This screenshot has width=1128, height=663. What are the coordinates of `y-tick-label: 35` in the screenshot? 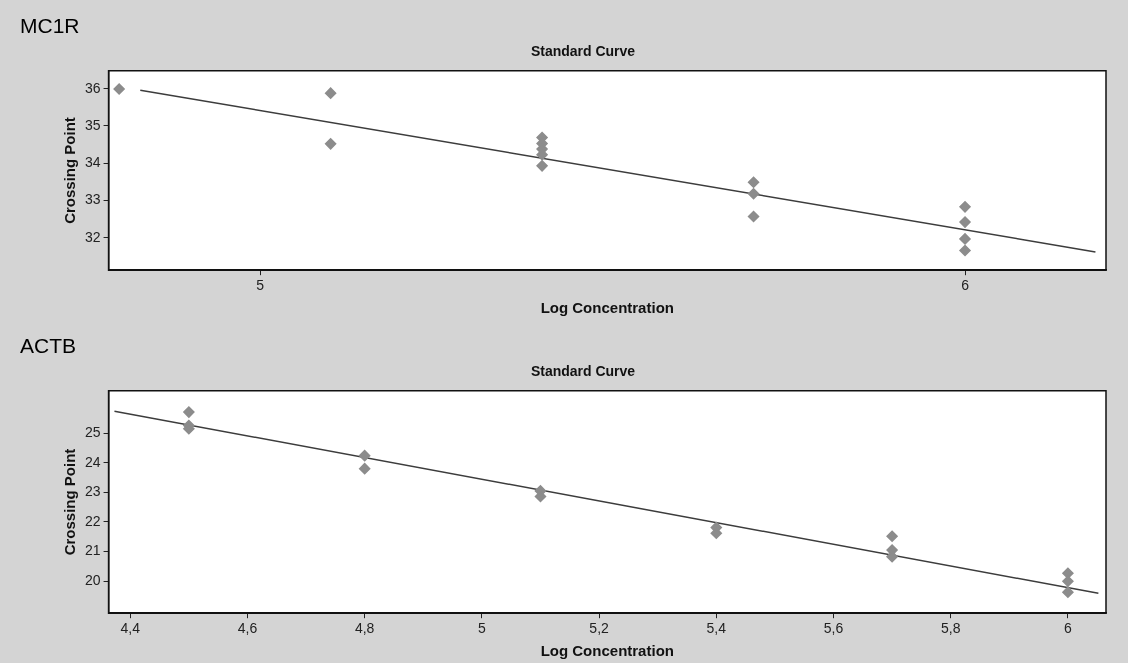 It's located at (92, 124).